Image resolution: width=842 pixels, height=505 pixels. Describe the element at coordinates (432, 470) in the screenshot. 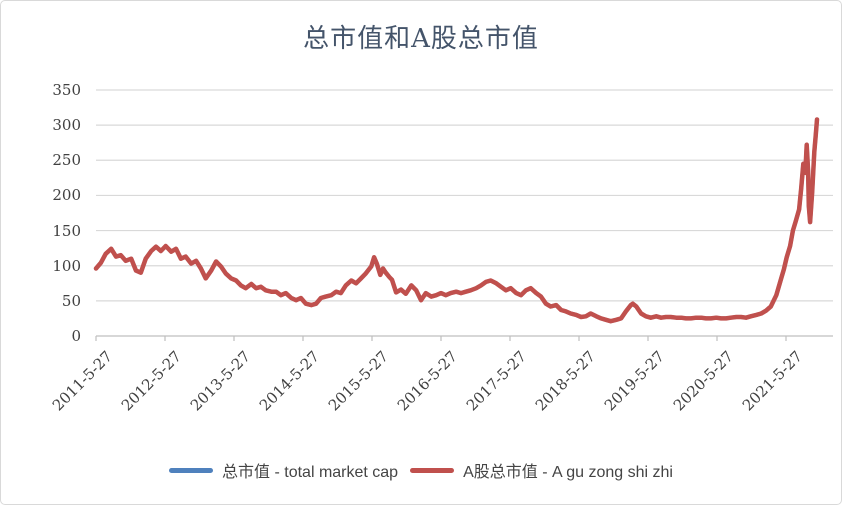

I see `legend-swatch-red-line` at that location.